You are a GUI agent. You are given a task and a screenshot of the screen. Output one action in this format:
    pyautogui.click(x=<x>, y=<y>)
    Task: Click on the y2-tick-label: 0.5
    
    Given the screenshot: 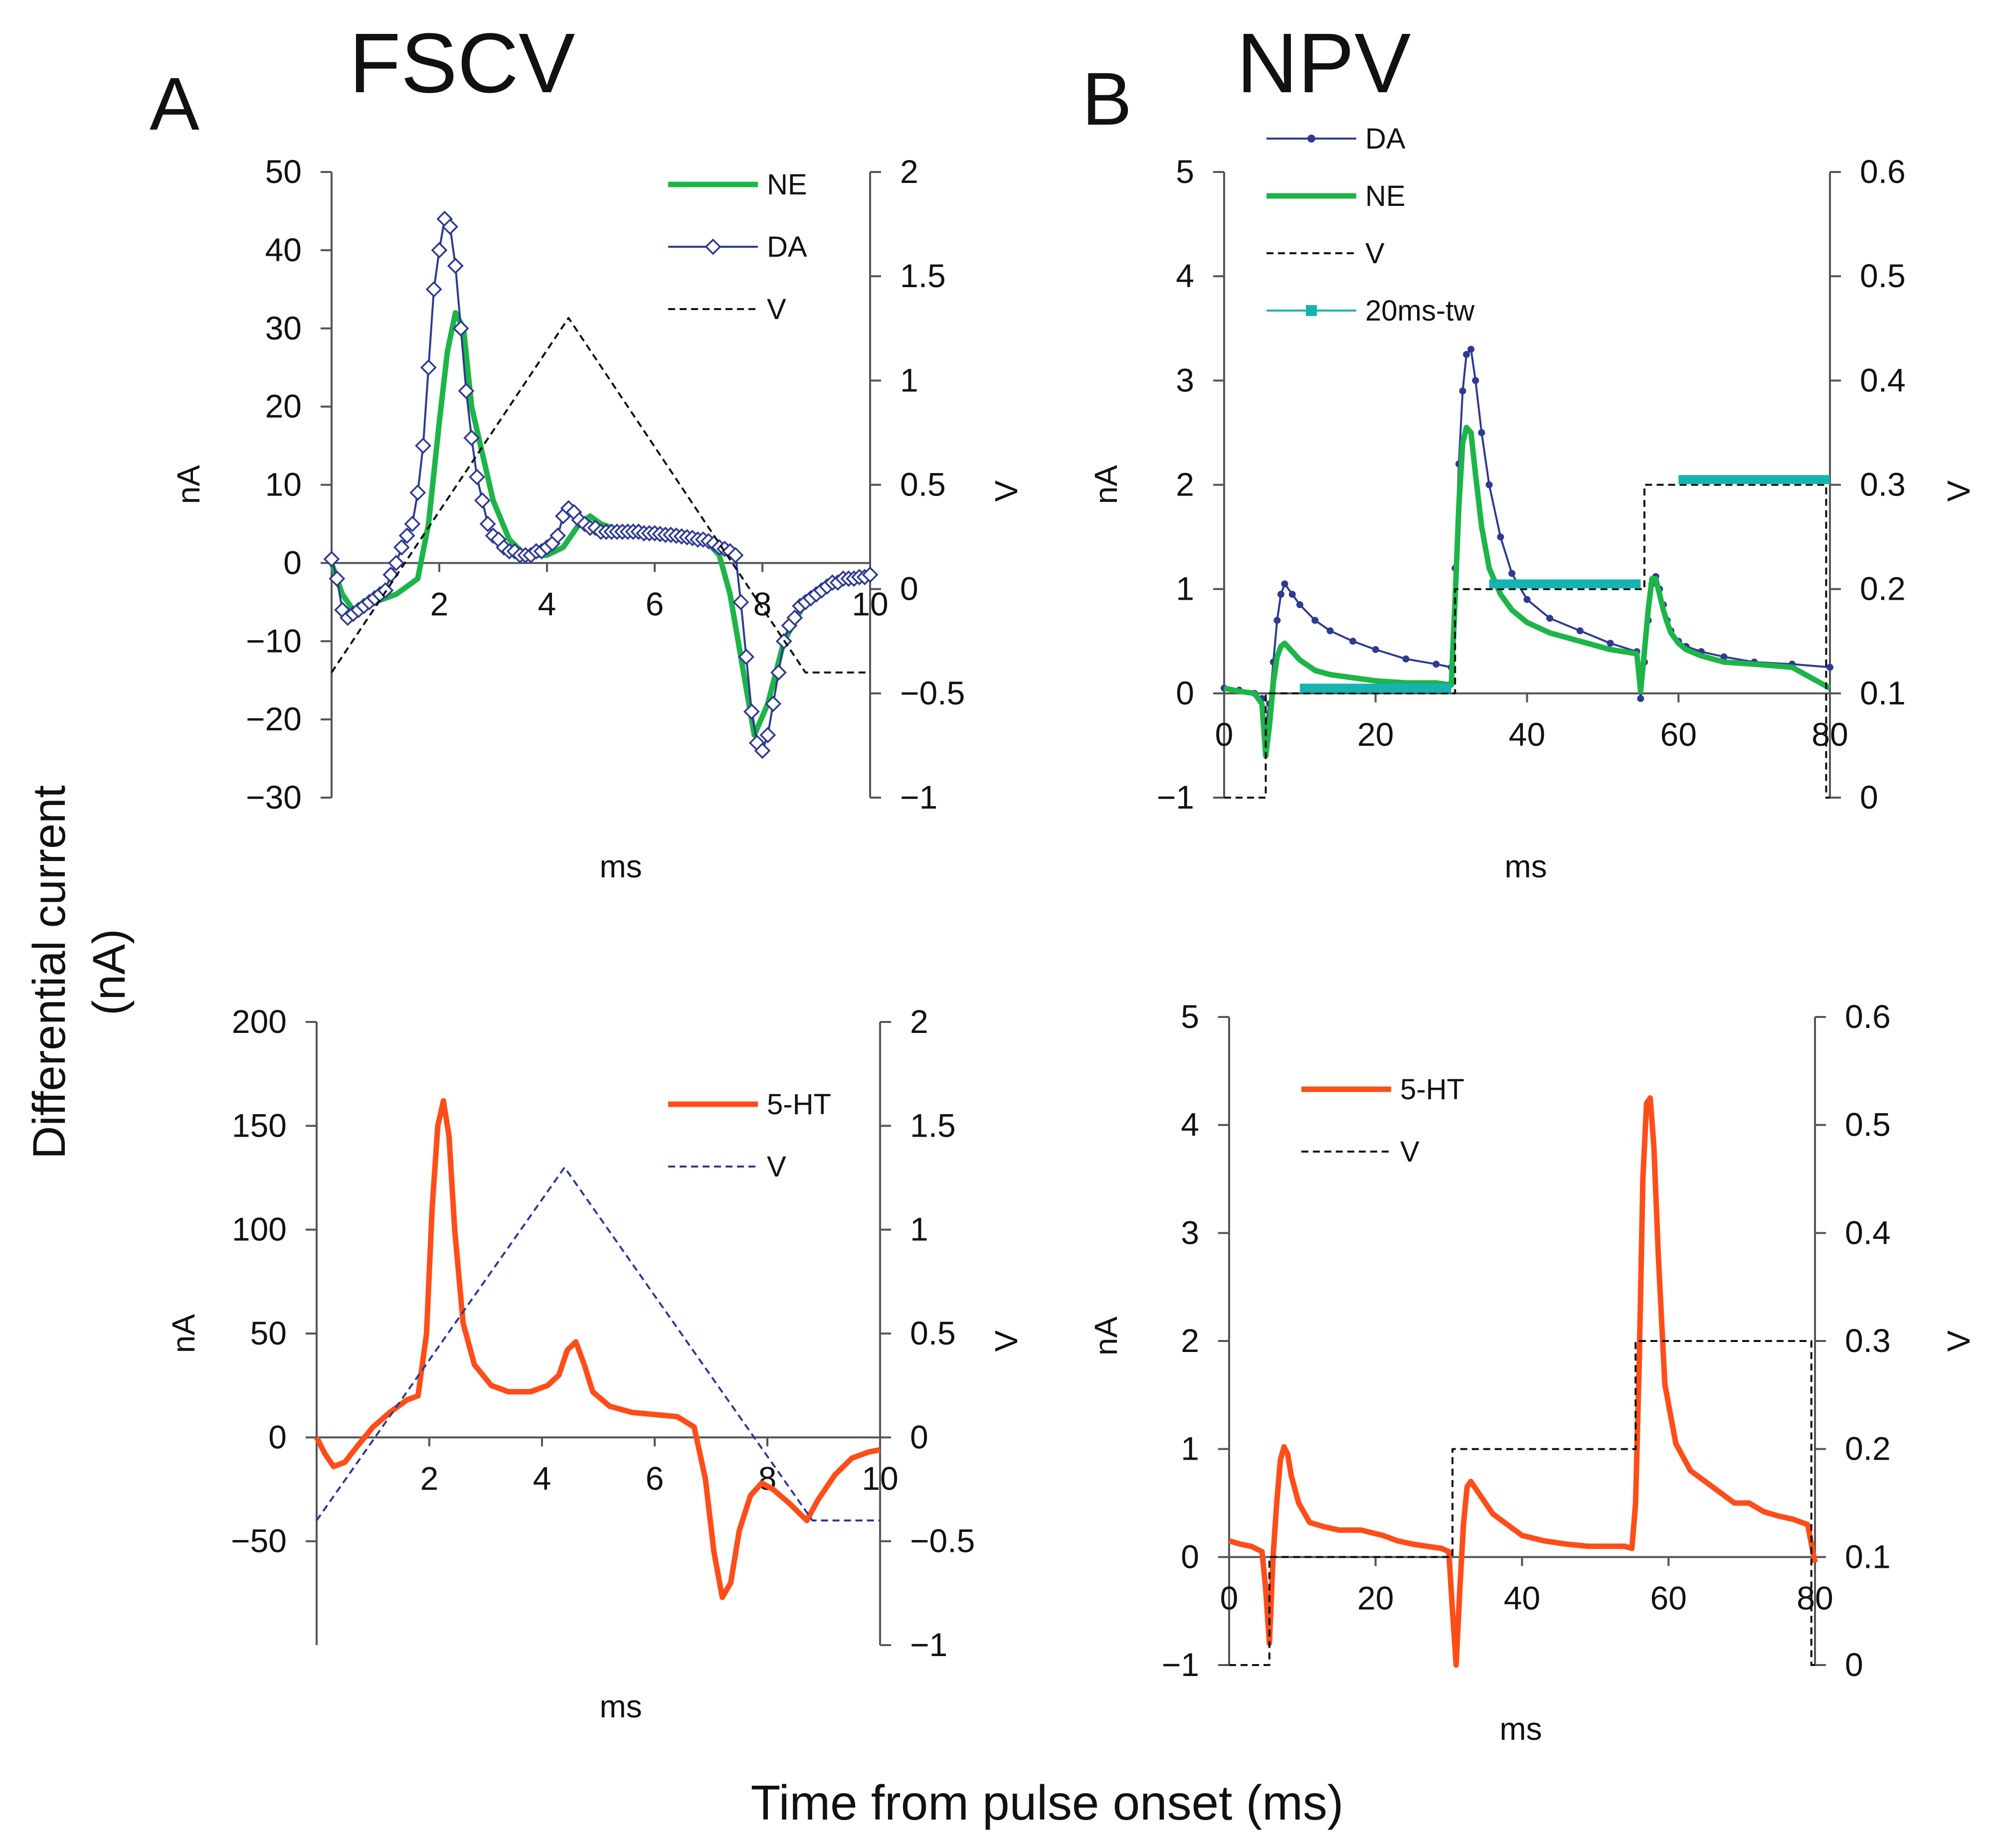 What is the action you would take?
    pyautogui.click(x=1883, y=275)
    